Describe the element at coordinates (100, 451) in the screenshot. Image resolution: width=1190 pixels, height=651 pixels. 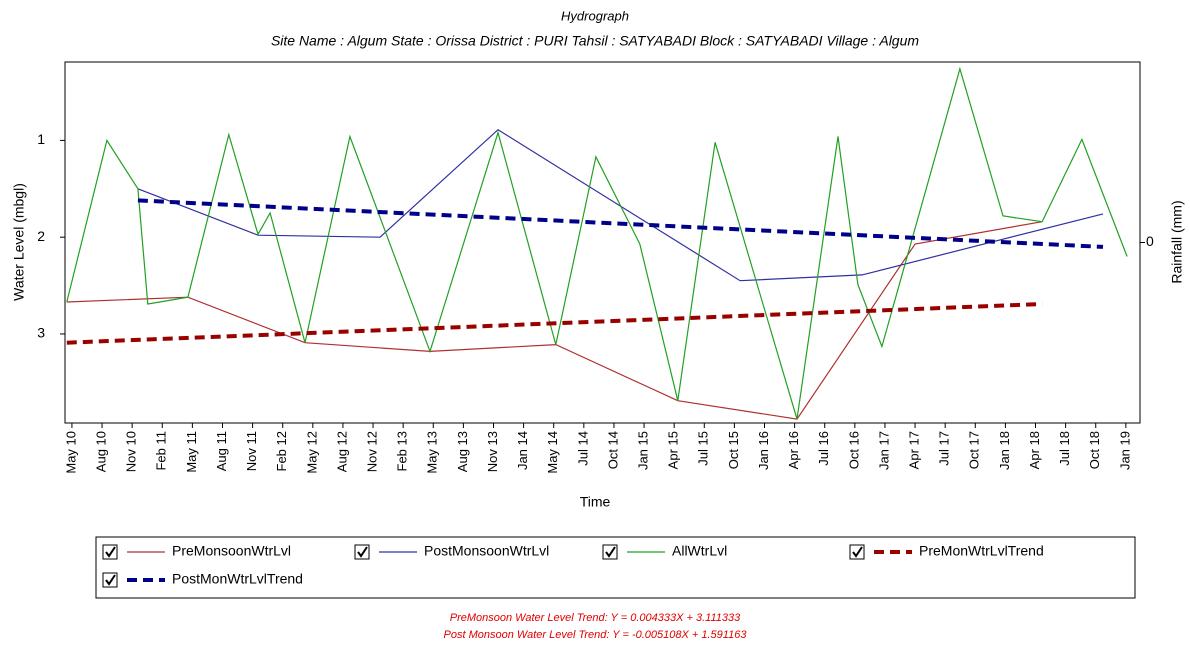
I see `x-tick-label: Aug 10` at that location.